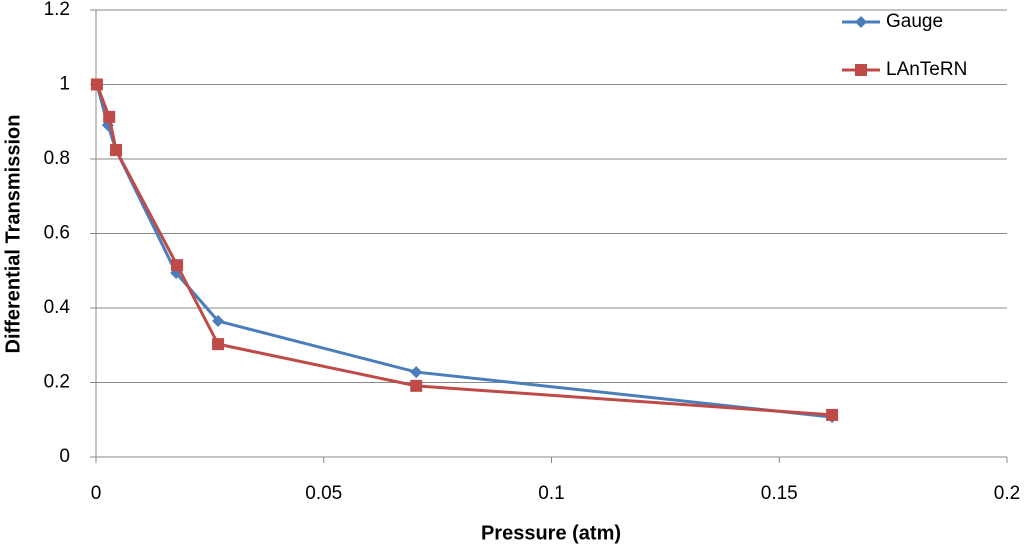 Image resolution: width=1024 pixels, height=550 pixels. Describe the element at coordinates (57, 158) in the screenshot. I see `y-tick-label: 0.8` at that location.